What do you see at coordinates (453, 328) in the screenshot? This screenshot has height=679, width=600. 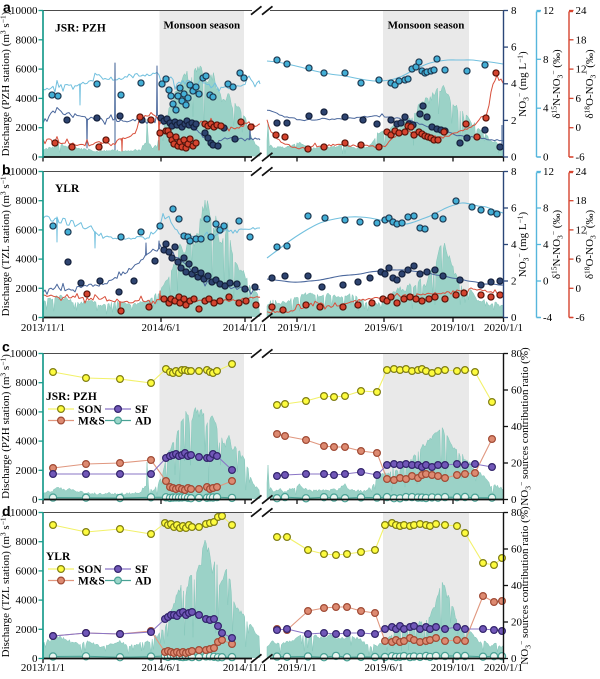 I see `svg-text: 2019/10/1` at bounding box center [453, 328].